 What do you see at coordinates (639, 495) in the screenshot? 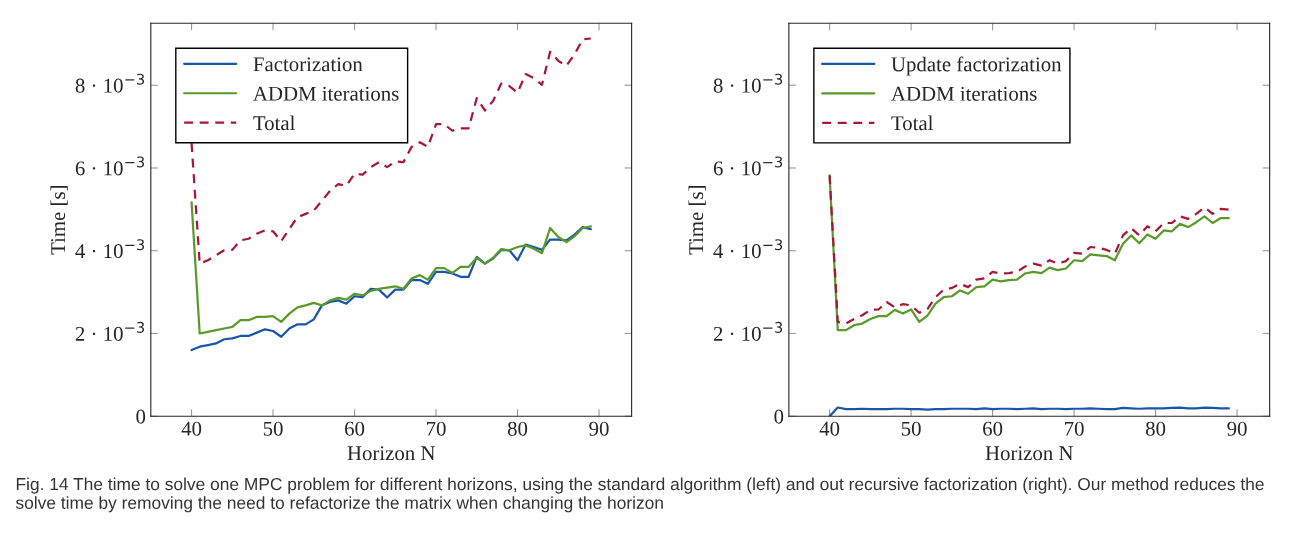
I see `caption: Fig. 14 The time to solve one MPC problem for different horizons, using the standard algorithm (left) and out recursive factorization (right). Our method reduces the solve time by removing the need to refactorize the matrix when changing the horizon` at bounding box center [639, 495].